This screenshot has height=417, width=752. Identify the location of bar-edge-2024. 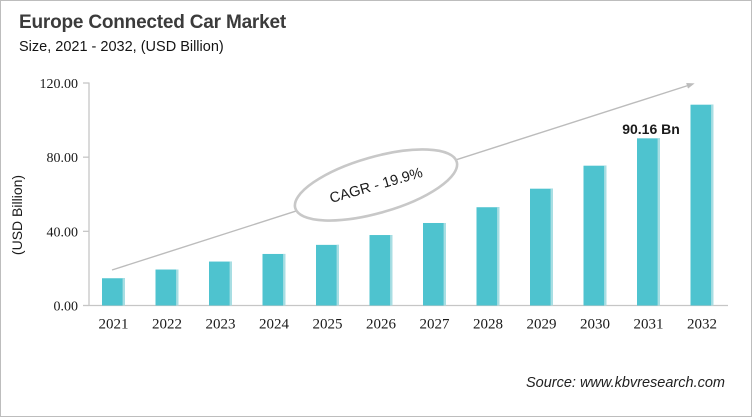
(284, 279).